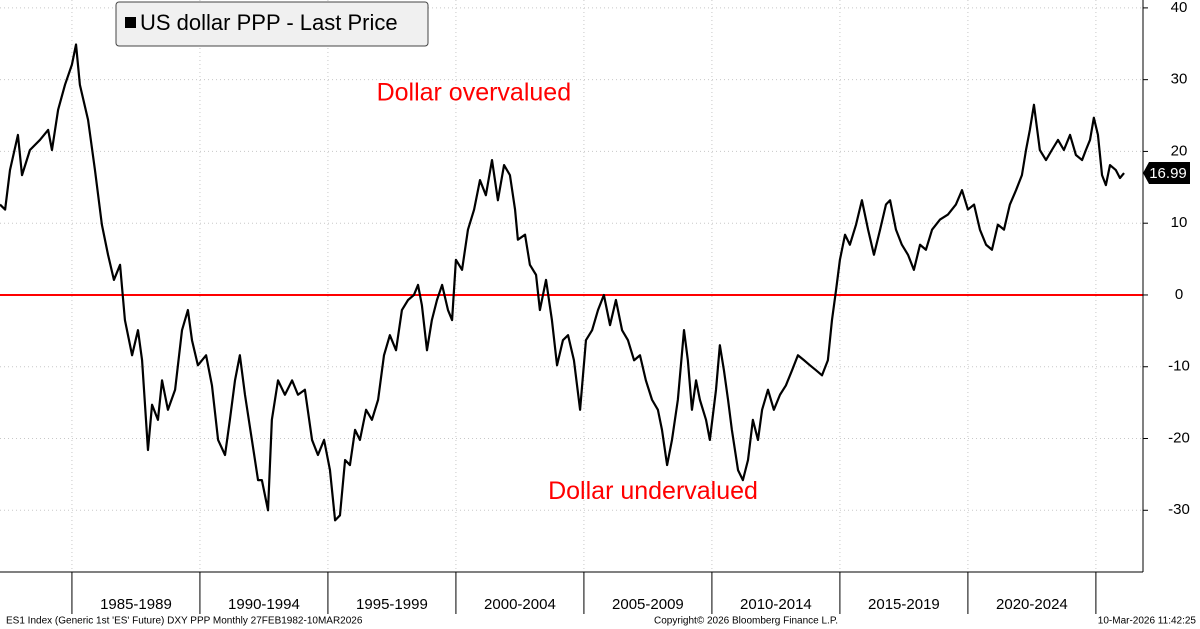  I want to click on x-tick-label: 1990-1994, so click(264, 604).